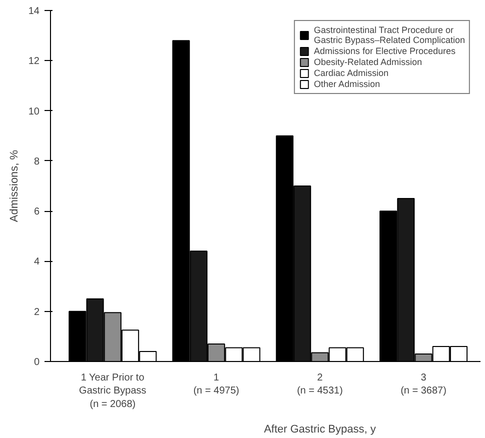 This screenshot has height=438, width=485. Describe the element at coordinates (37, 212) in the screenshot. I see `y-tick-label: 6` at that location.